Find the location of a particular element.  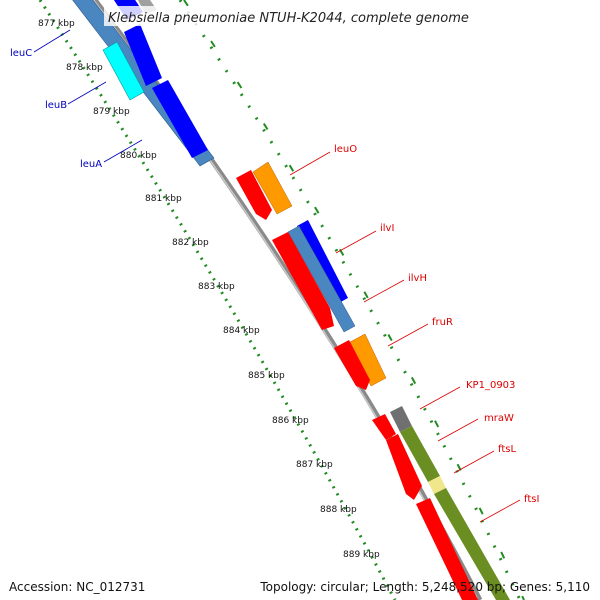

accession-label: Accession: NC_012731 is located at coordinates (77, 587).